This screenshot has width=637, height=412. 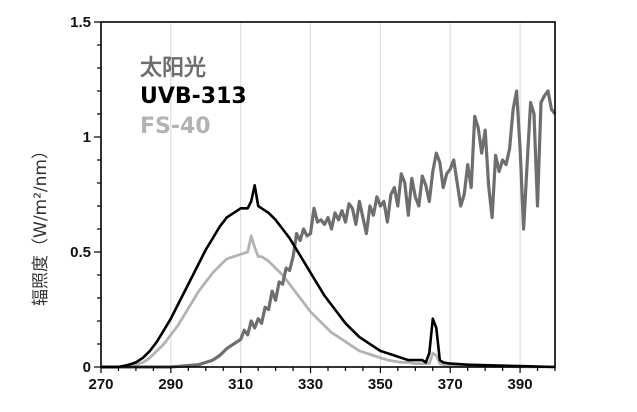 I want to click on x-tick-label: 270, so click(x=100, y=384).